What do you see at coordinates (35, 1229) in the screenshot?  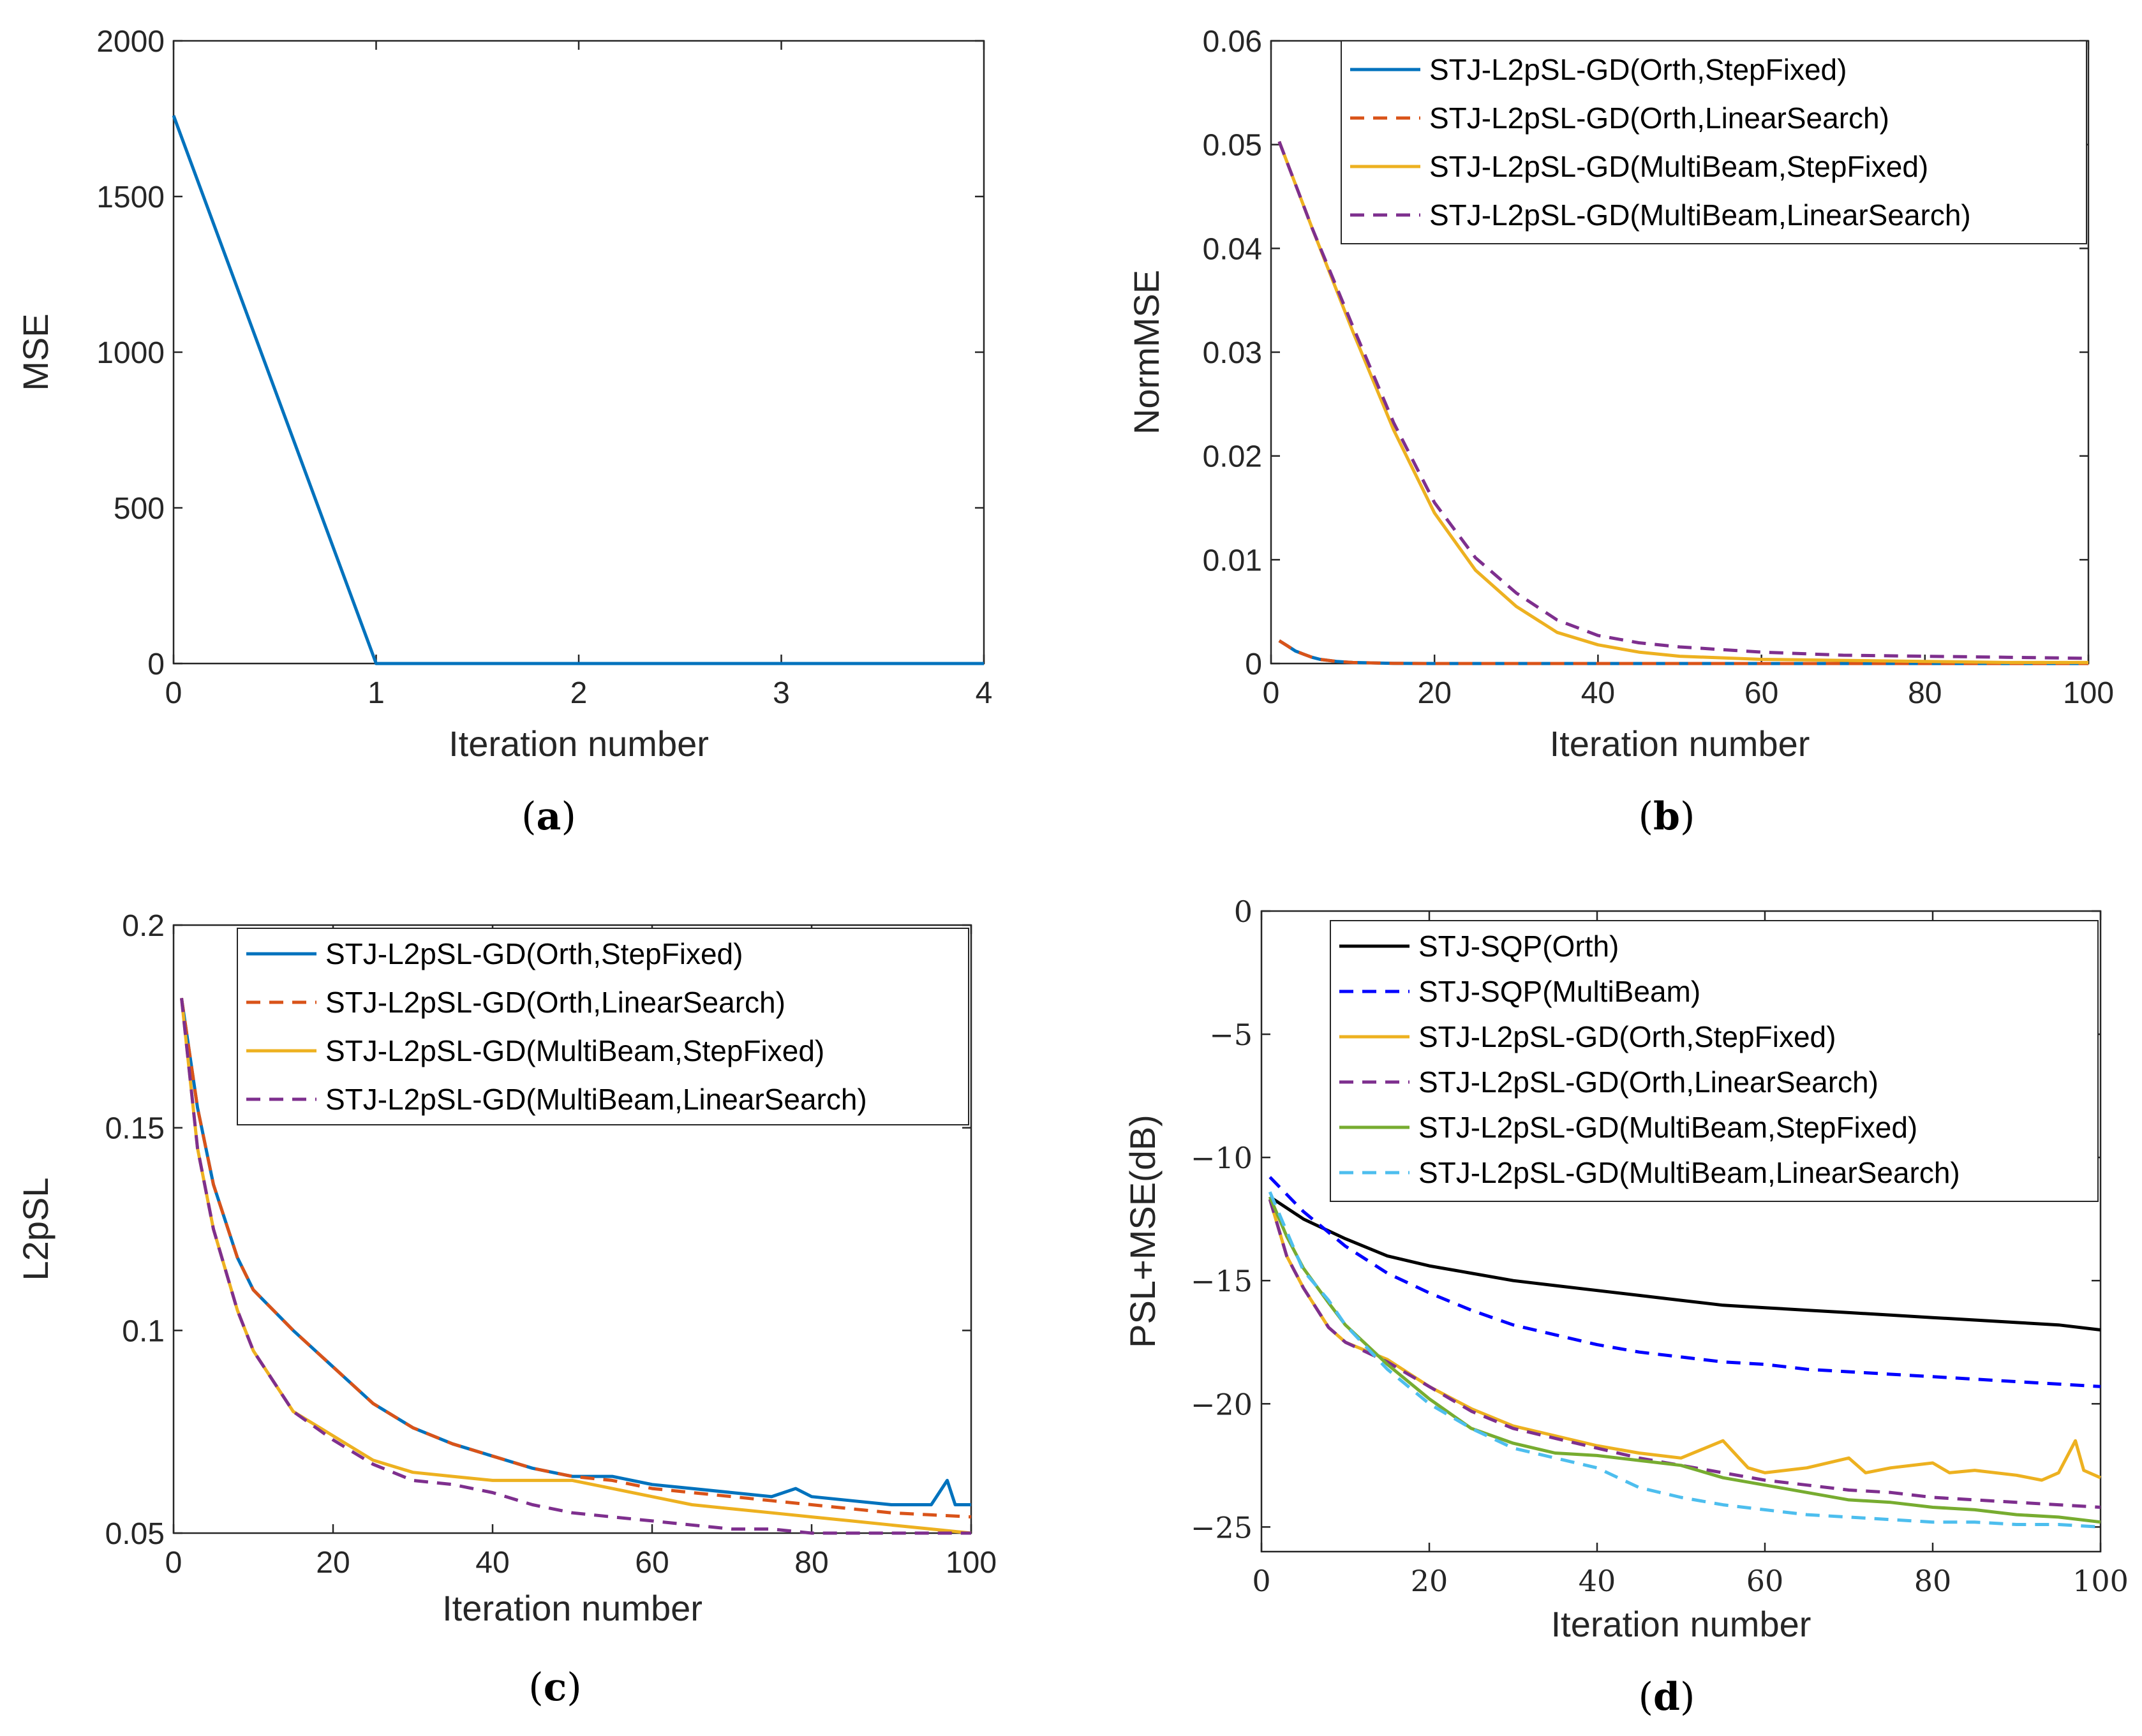 I see `y-axis-label: L2pSL` at bounding box center [35, 1229].